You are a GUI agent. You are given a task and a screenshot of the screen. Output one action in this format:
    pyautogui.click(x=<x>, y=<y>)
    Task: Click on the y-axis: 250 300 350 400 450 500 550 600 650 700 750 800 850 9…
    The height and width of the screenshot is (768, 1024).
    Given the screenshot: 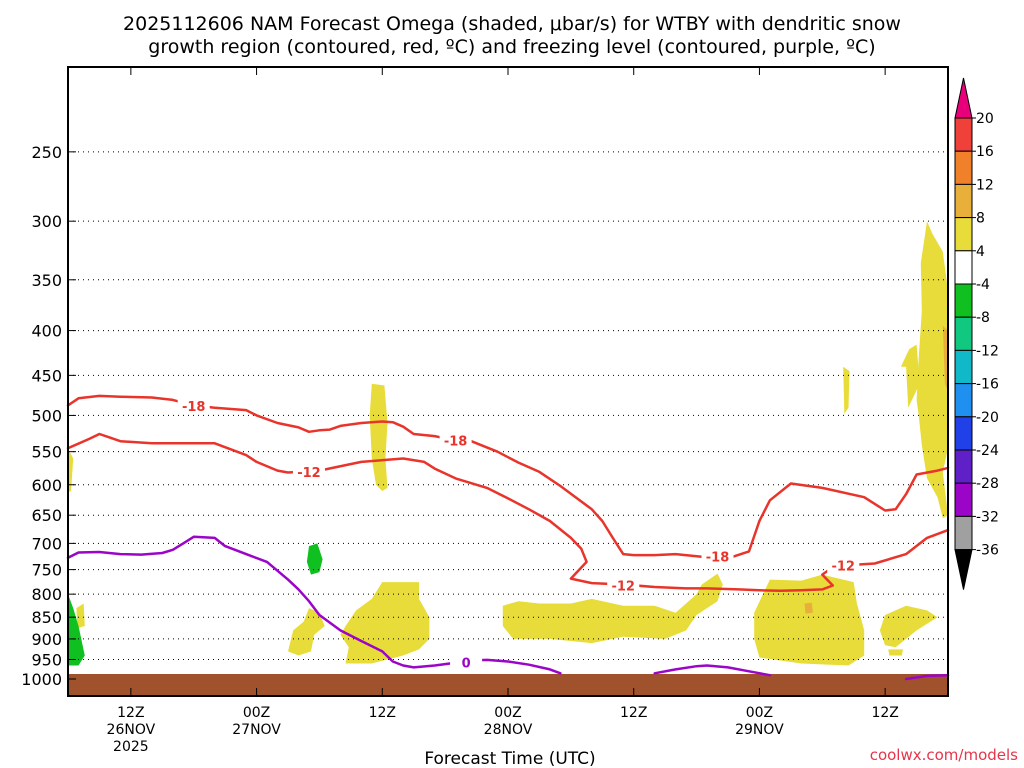 What is the action you would take?
    pyautogui.click(x=48, y=416)
    